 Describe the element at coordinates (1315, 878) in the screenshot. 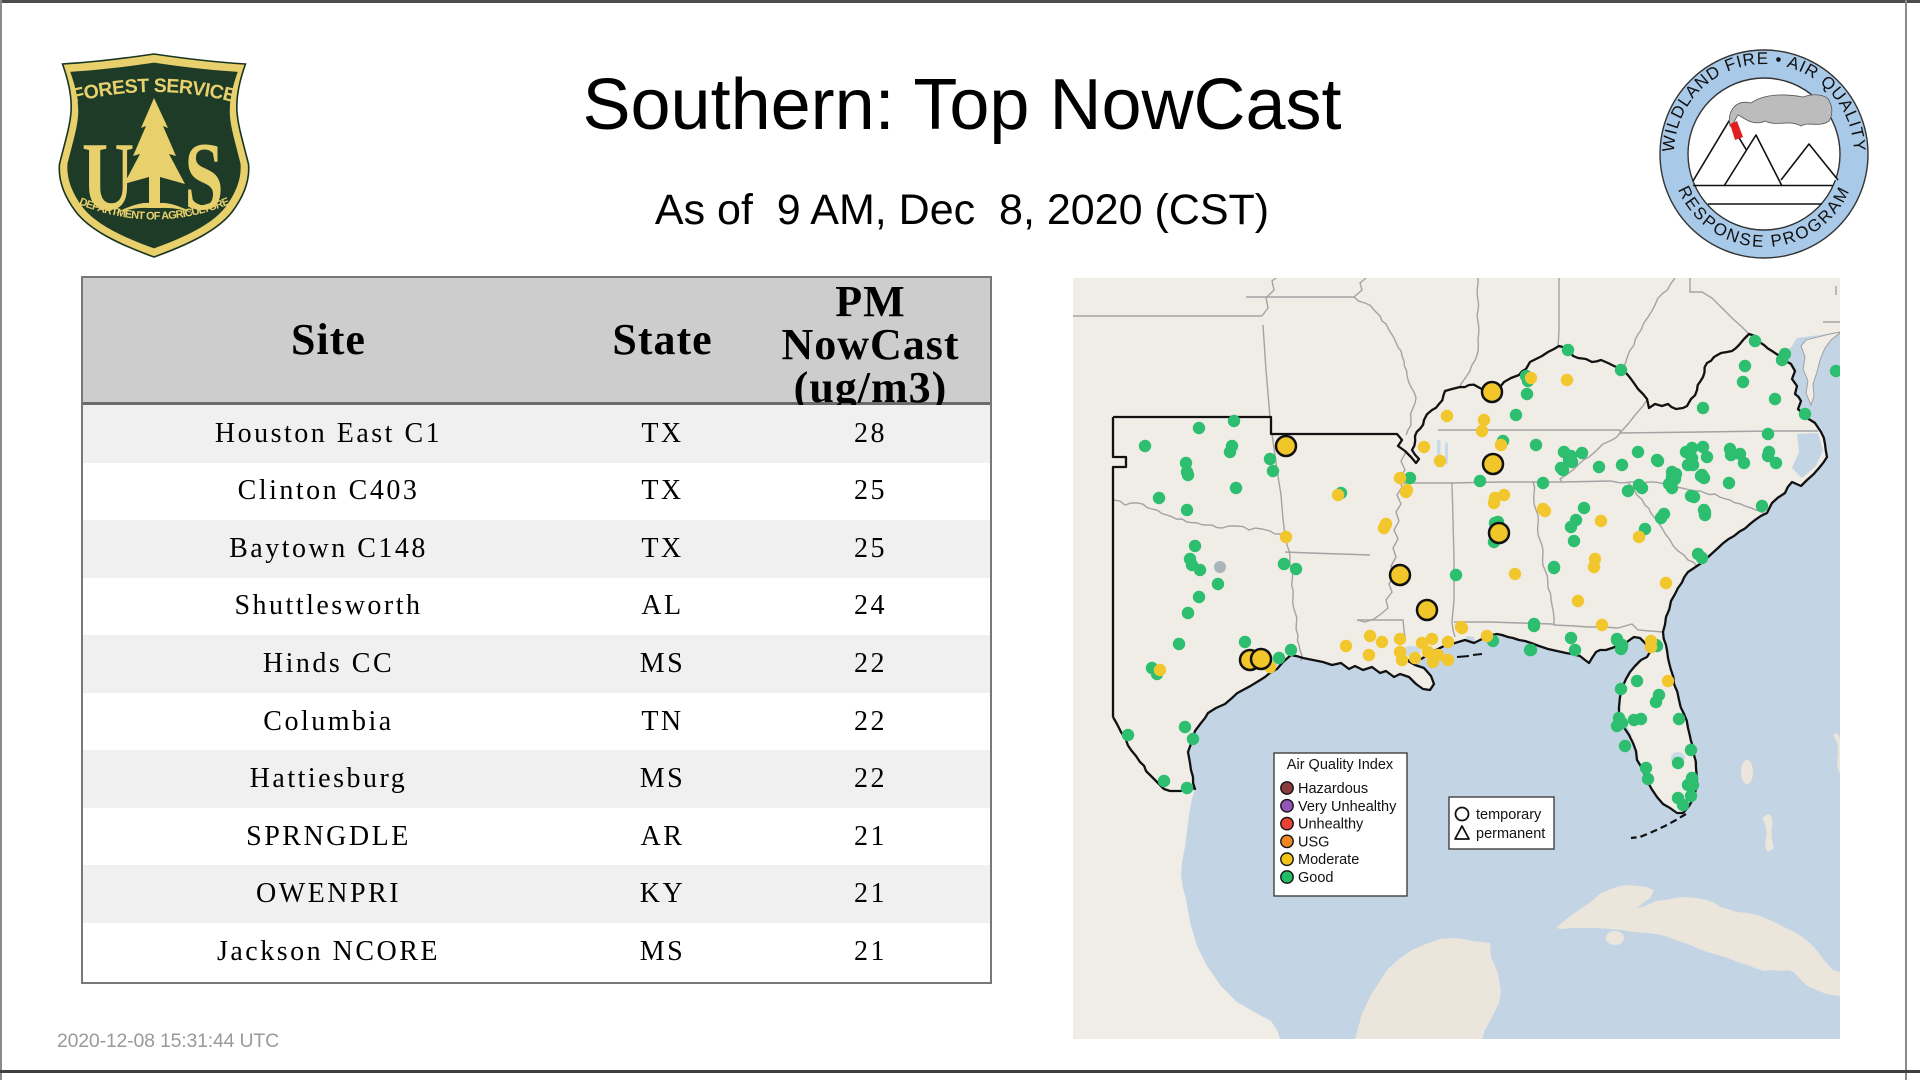

I see `svg-text: Good` at that location.